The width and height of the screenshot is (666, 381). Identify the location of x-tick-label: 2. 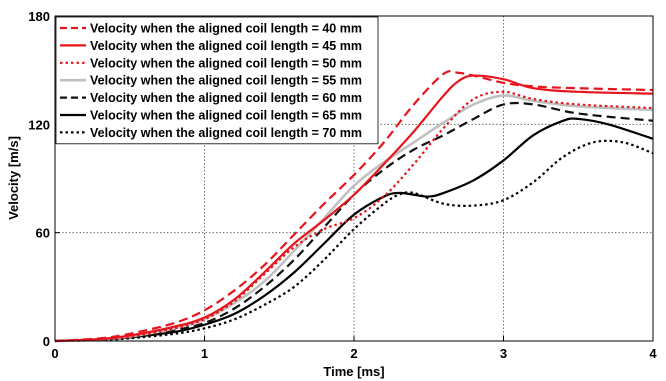
(353, 353).